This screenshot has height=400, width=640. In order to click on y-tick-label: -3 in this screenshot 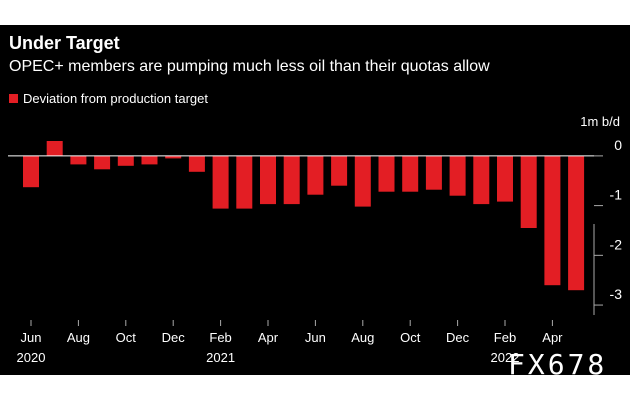, I will do `click(616, 294)`.